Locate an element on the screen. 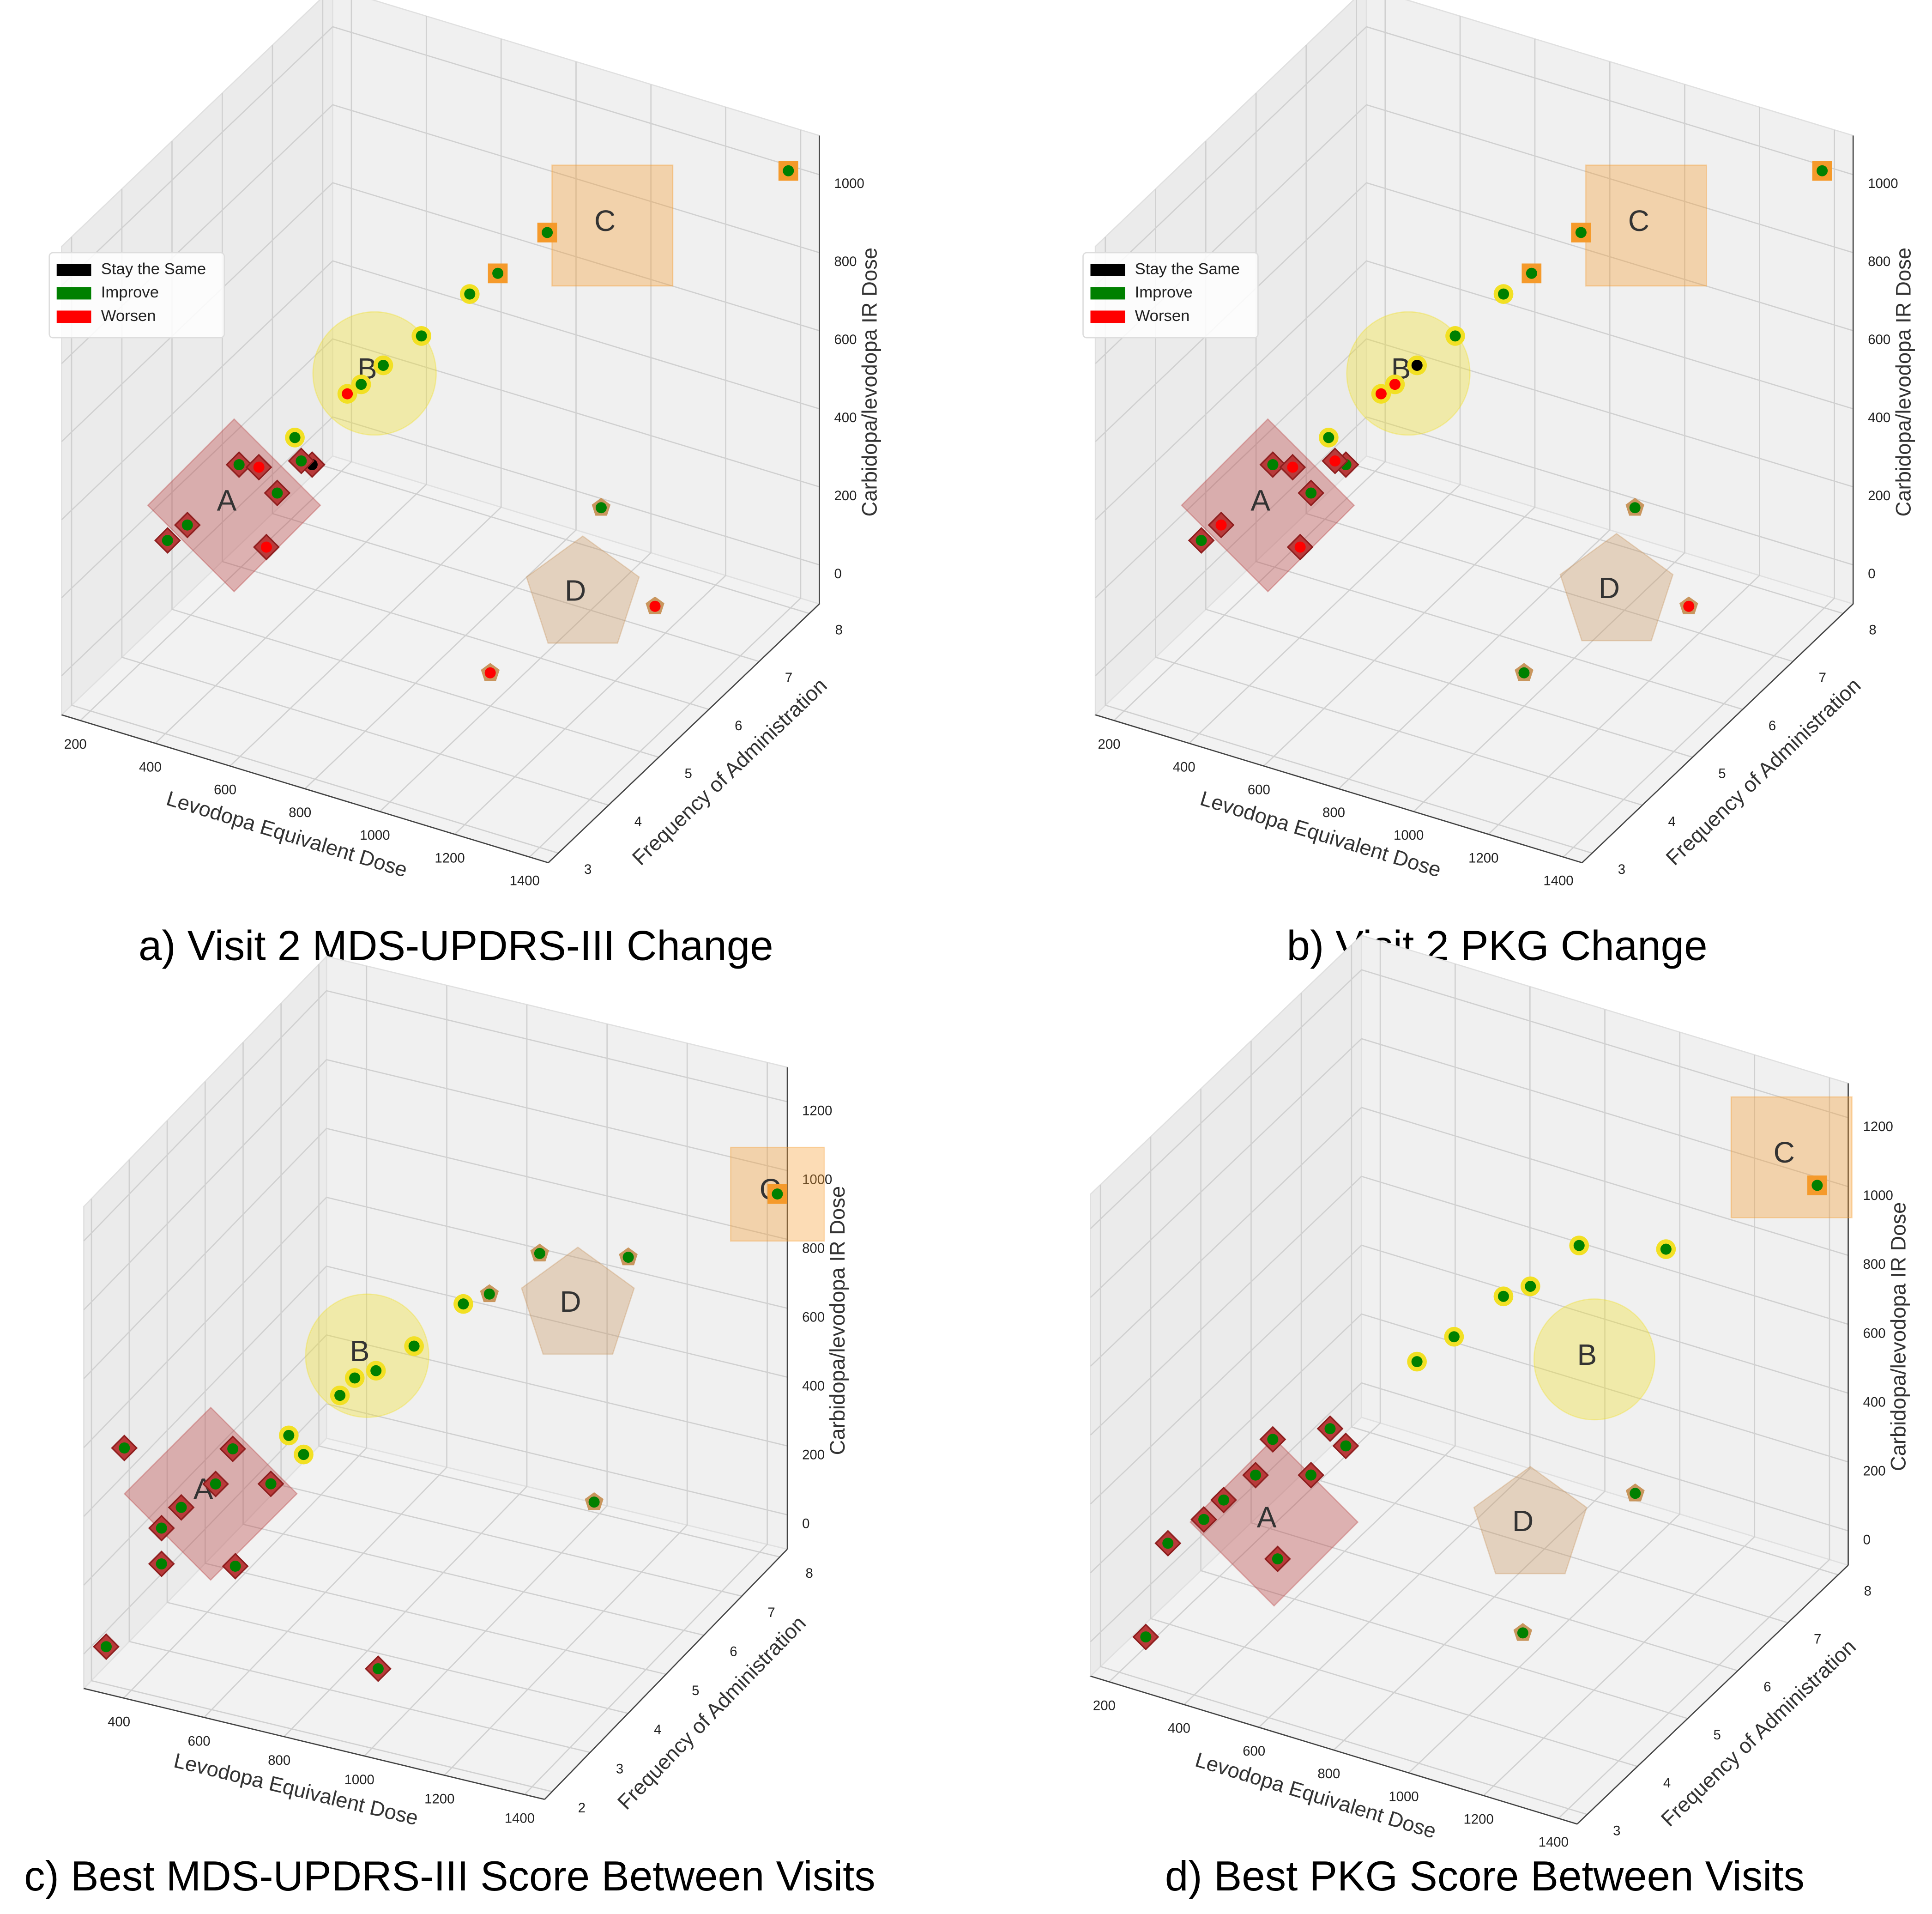 This screenshot has width=1932, height=1914. region-circle is located at coordinates (375, 373).